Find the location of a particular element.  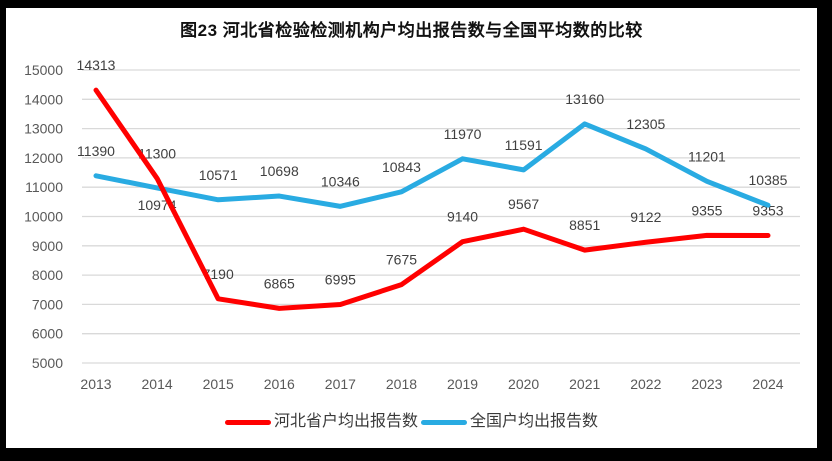

x-axis-tick-label: 2015 is located at coordinates (218, 384).